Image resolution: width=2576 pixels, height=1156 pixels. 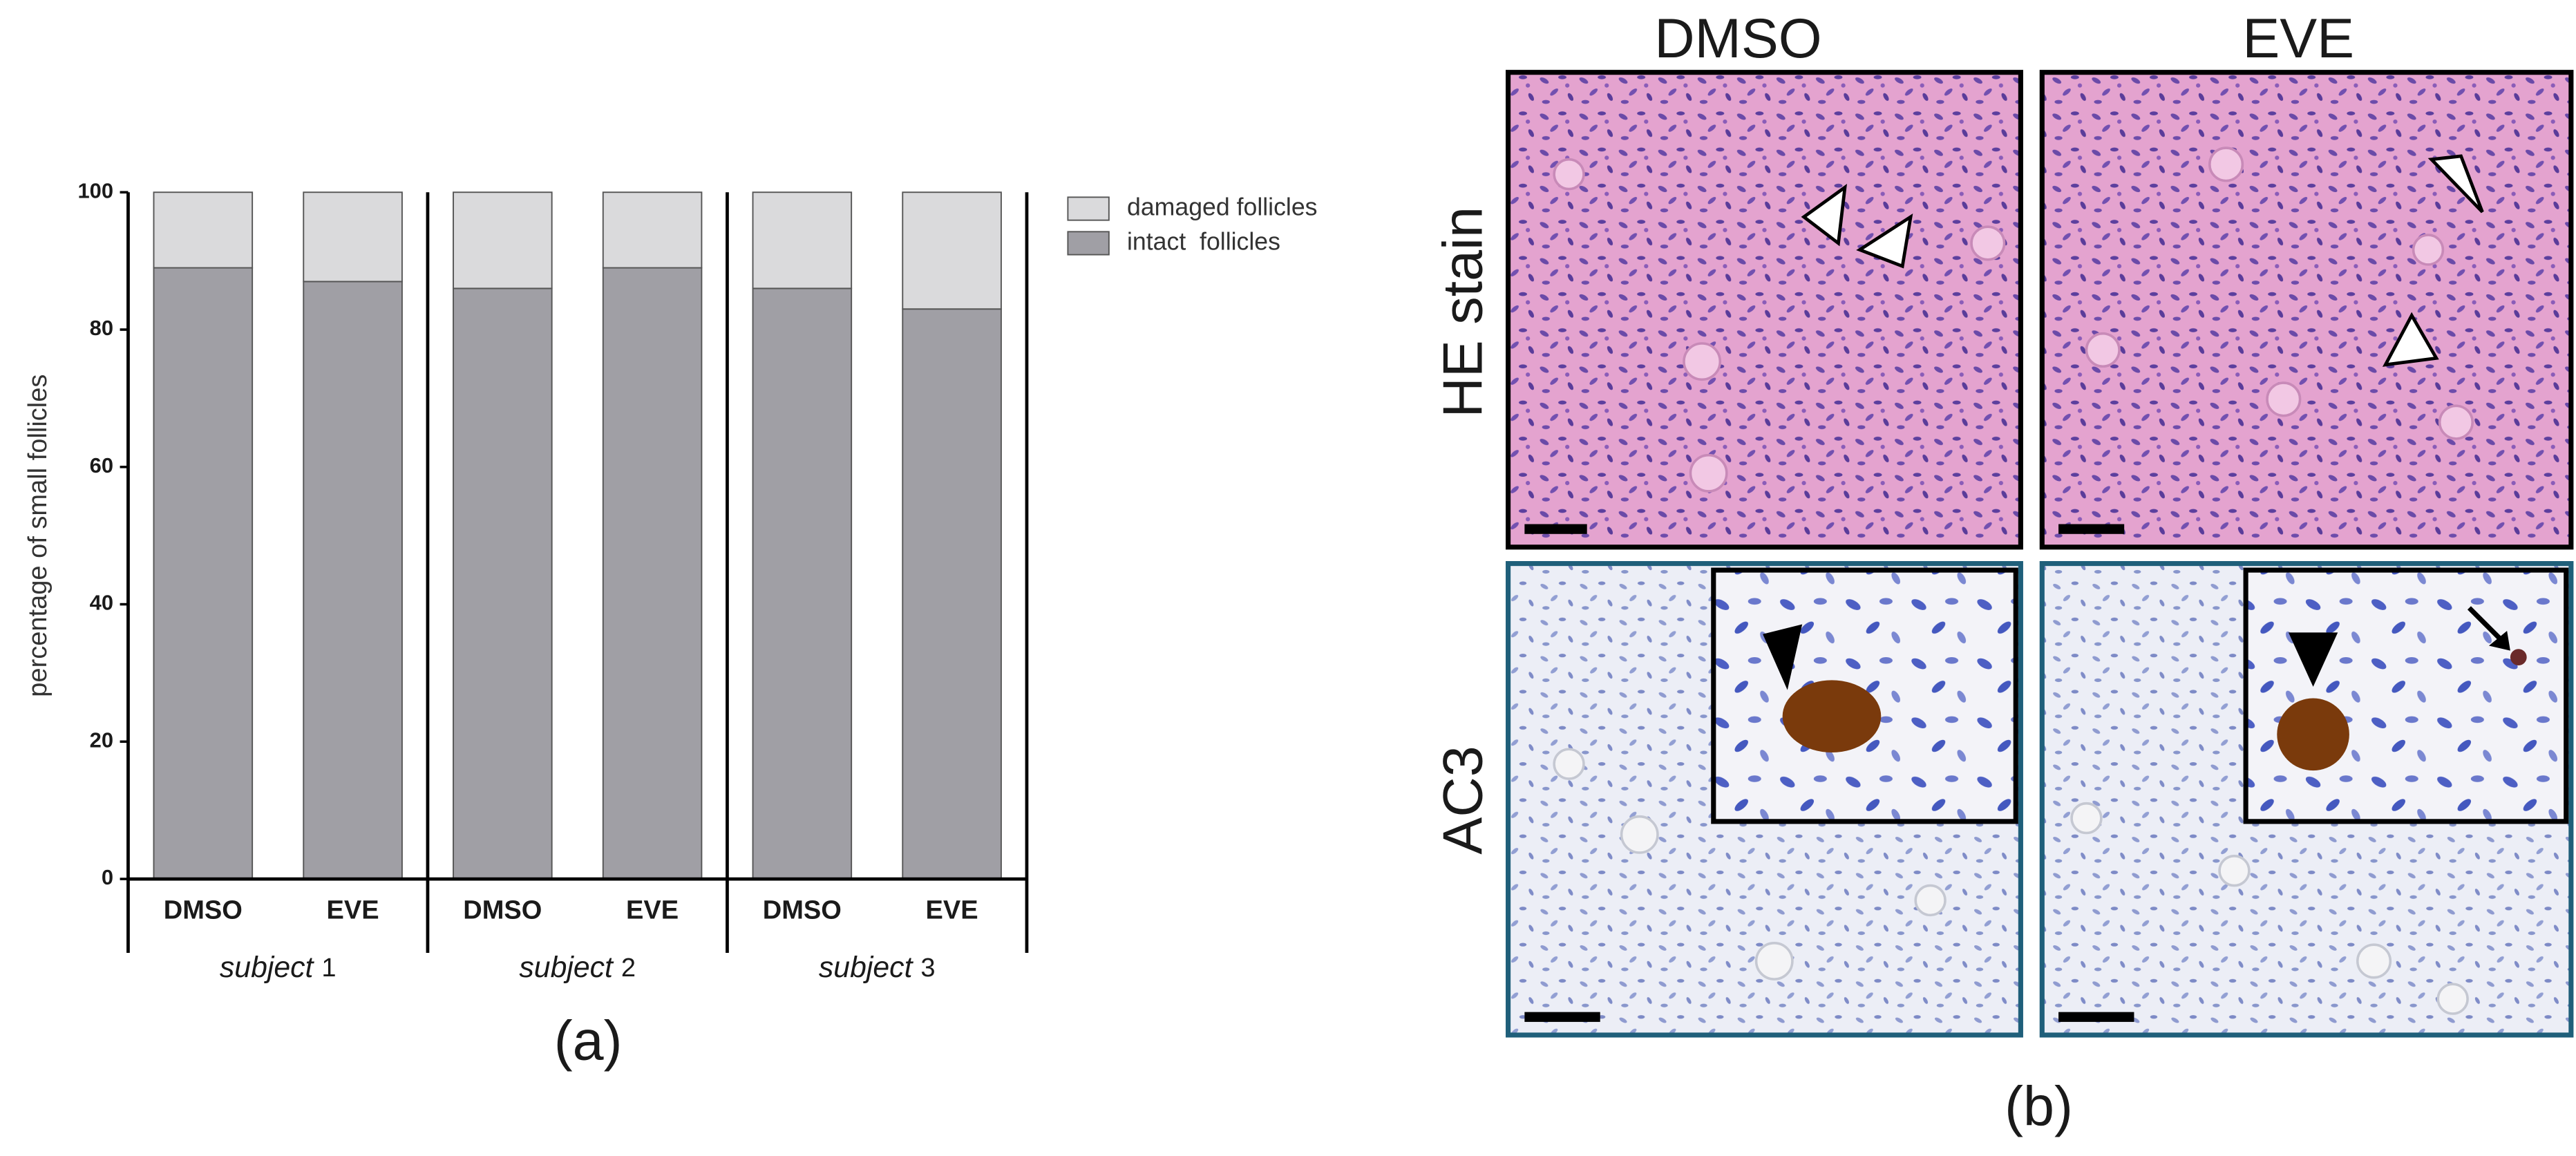 What do you see at coordinates (2011, 881) in the screenshot?
I see `follicles-ac3` at bounding box center [2011, 881].